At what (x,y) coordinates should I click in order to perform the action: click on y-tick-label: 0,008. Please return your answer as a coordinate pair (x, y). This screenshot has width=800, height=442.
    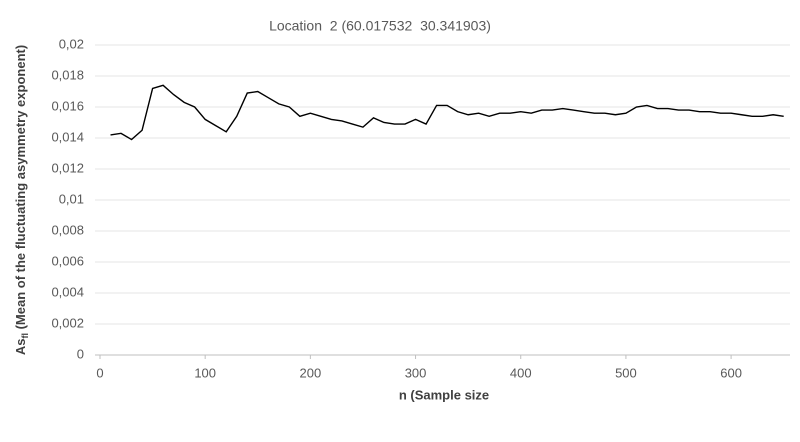
    Looking at the image, I should click on (67, 229).